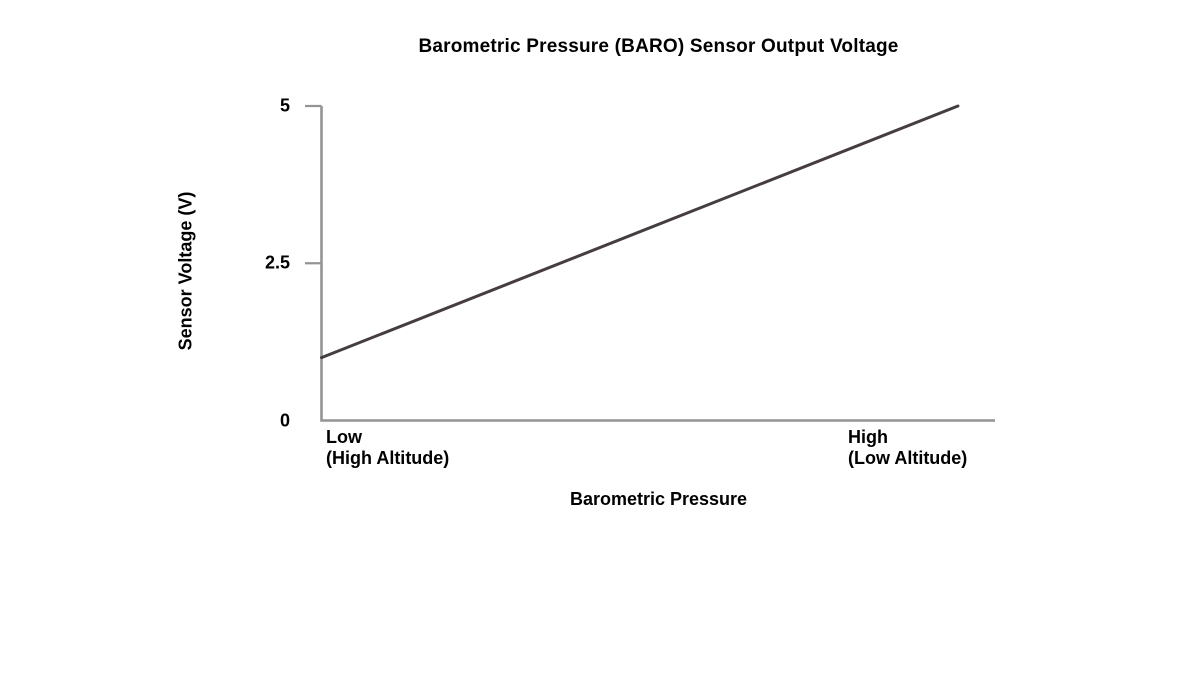 This screenshot has width=1200, height=689. Describe the element at coordinates (284, 420) in the screenshot. I see `y-tick-label-0: 0` at that location.